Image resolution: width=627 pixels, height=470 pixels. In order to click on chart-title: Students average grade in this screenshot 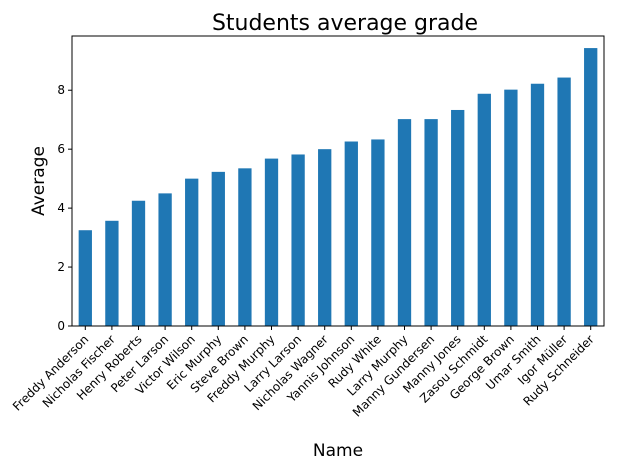, I will do `click(345, 23)`.